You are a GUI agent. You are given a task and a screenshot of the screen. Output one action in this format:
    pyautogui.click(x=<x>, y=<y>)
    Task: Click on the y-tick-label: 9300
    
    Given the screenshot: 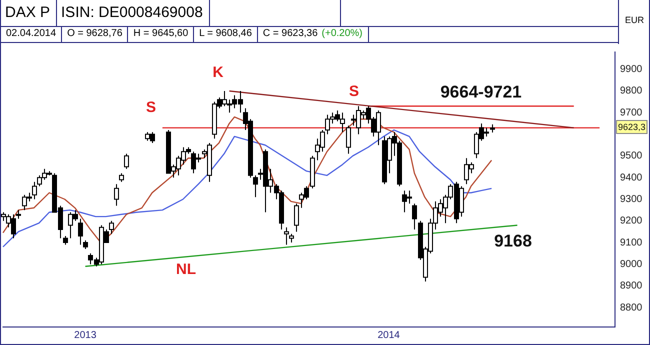 What is the action you would take?
    pyautogui.click(x=631, y=199)
    